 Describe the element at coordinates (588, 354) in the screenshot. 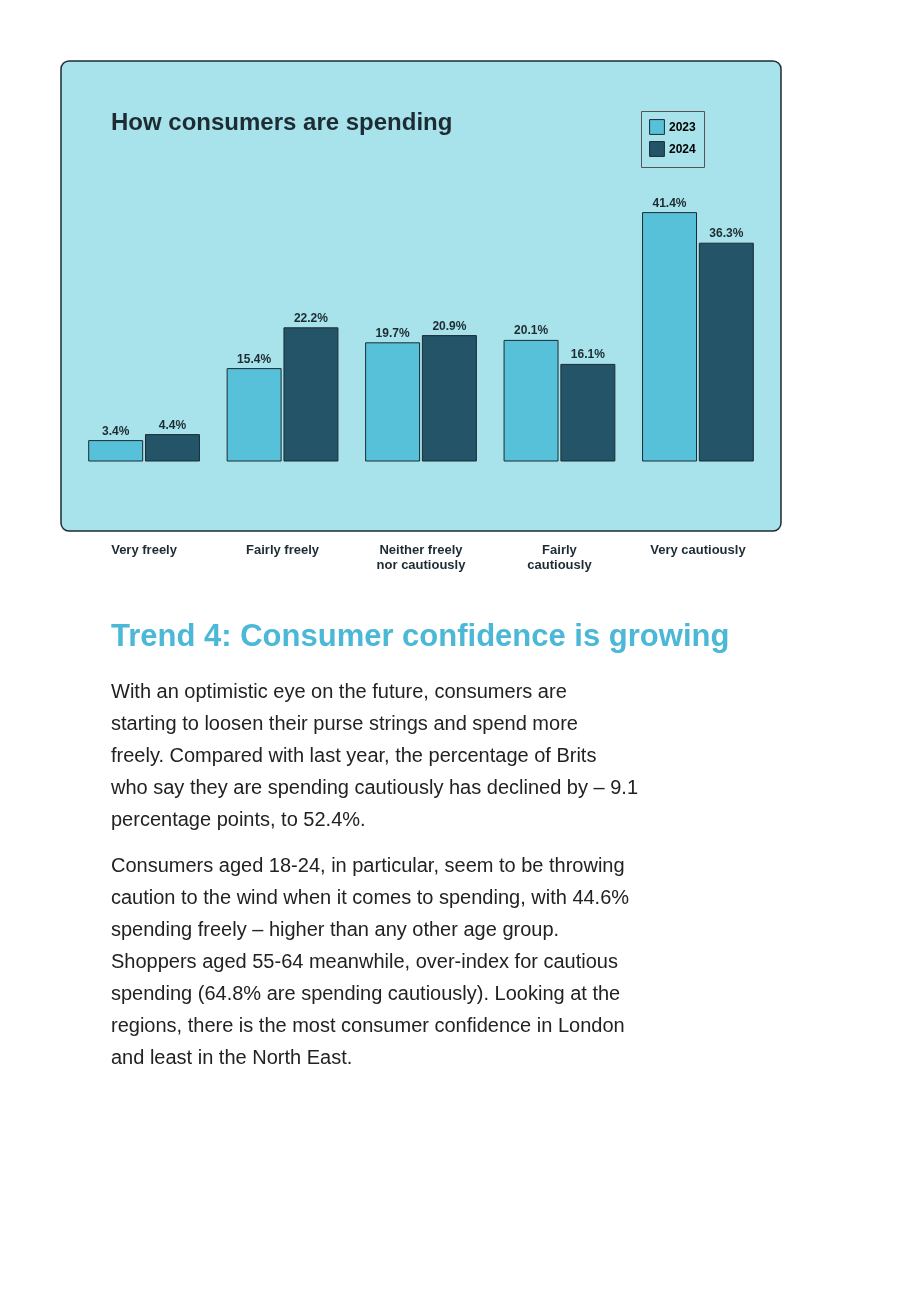

I see `data-label: 16.1%` at that location.